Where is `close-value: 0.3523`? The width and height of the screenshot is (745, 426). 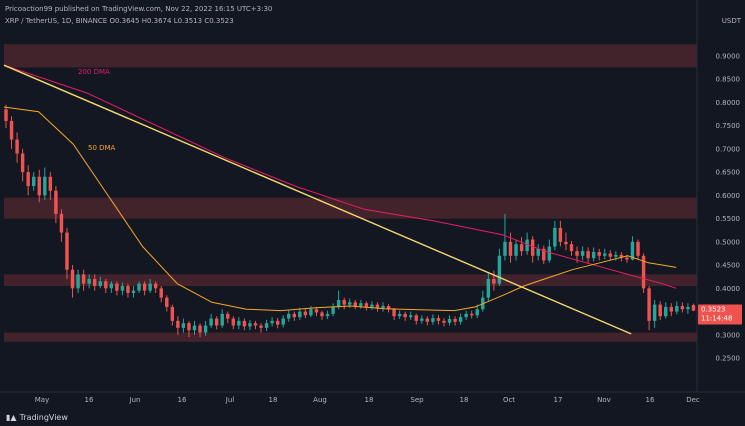
close-value: 0.3523 is located at coordinates (221, 21).